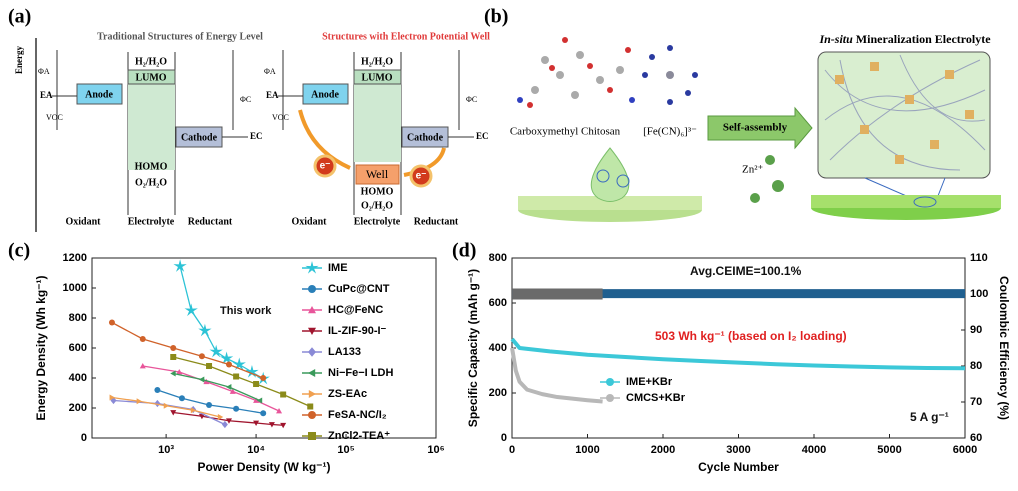 This screenshot has width=1018, height=491. What do you see at coordinates (565, 132) in the screenshot?
I see `molecule-label: Carboxymethyl Chitosan` at bounding box center [565, 132].